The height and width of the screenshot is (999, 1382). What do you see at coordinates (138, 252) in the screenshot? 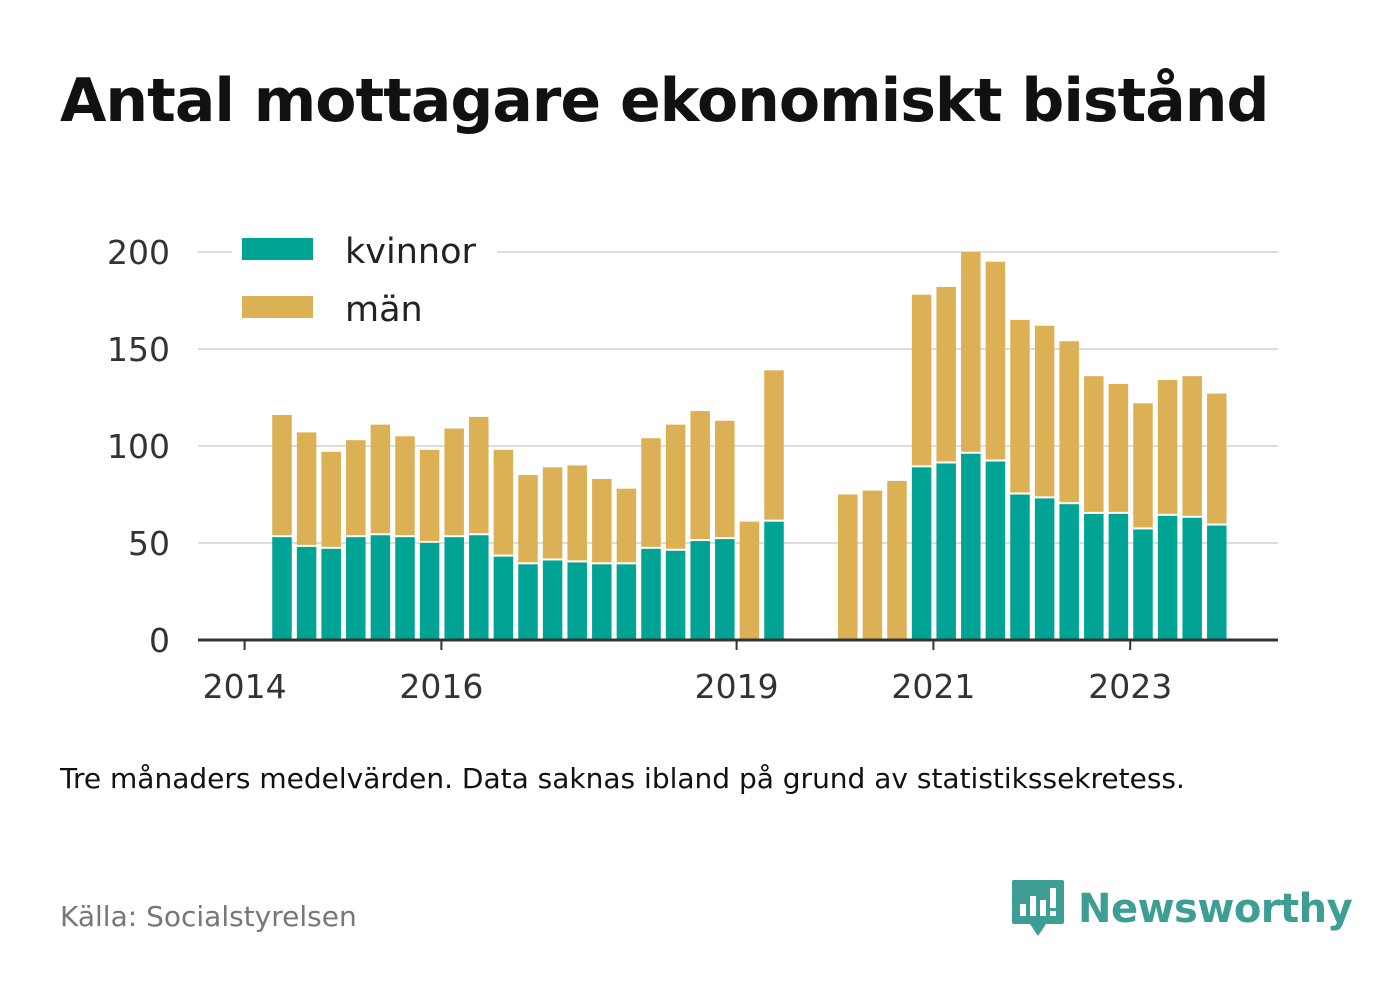
I see `y-tick-label: 200` at bounding box center [138, 252].